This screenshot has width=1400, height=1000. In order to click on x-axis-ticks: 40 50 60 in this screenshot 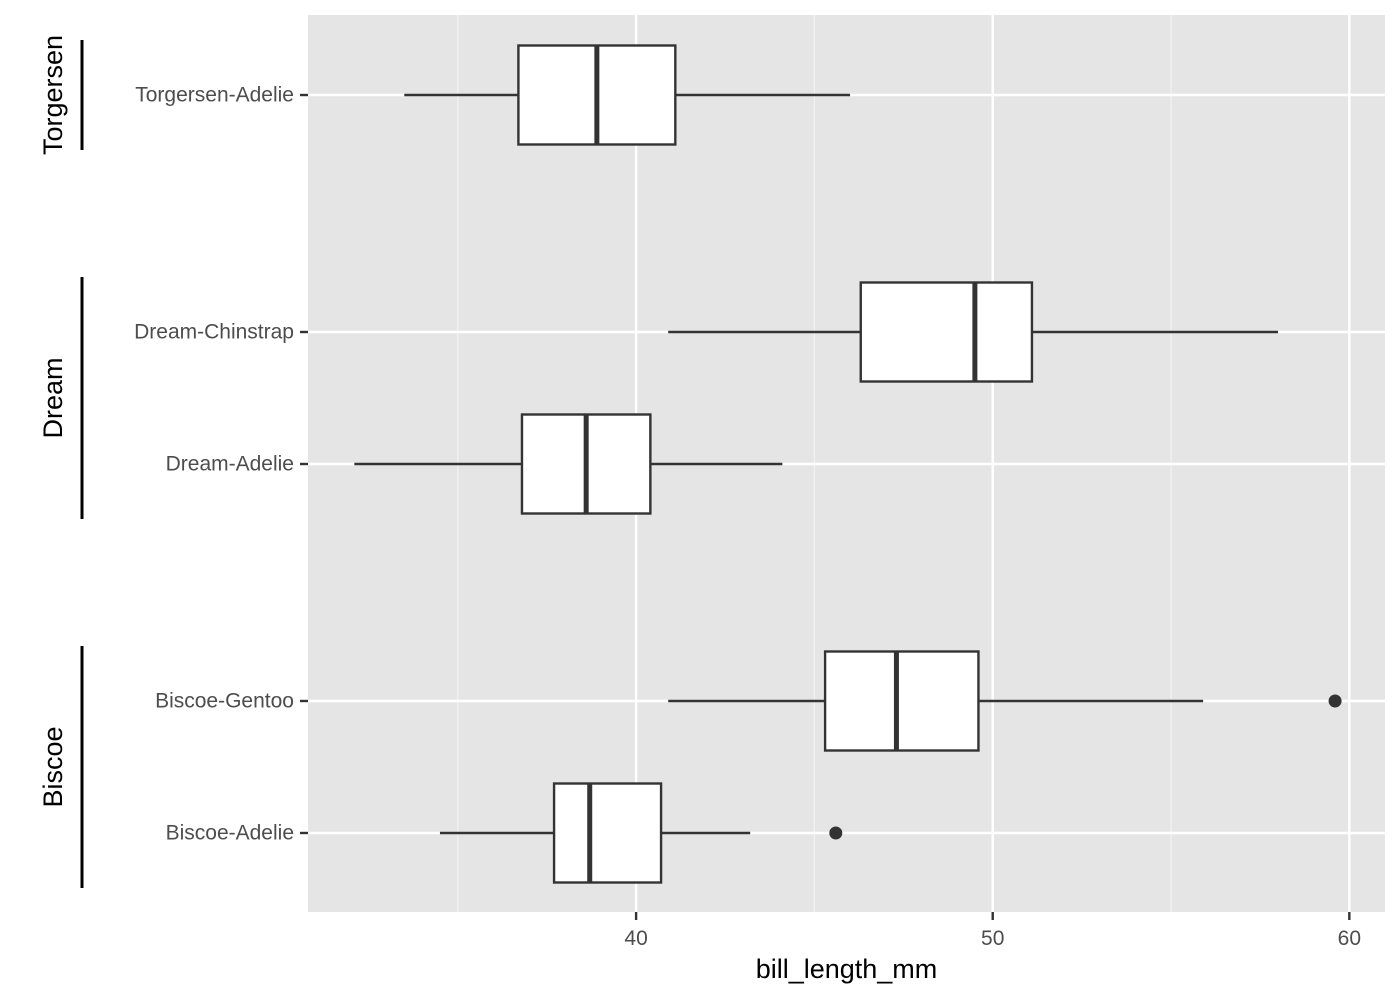, I will do `click(992, 931)`.